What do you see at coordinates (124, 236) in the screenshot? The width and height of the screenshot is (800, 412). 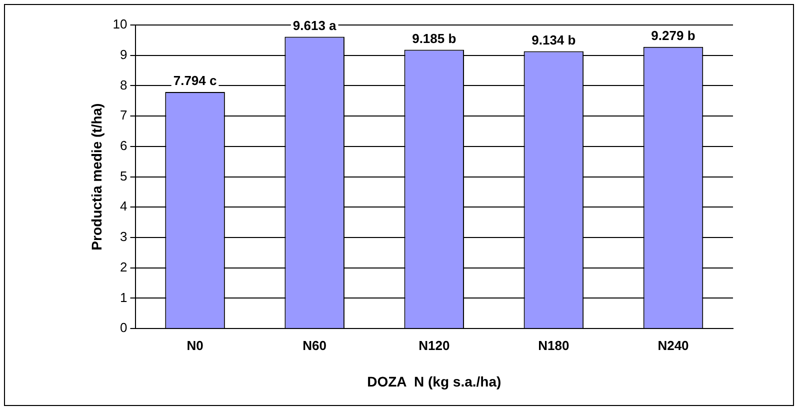 I see `y-tick-label: 3` at bounding box center [124, 236].